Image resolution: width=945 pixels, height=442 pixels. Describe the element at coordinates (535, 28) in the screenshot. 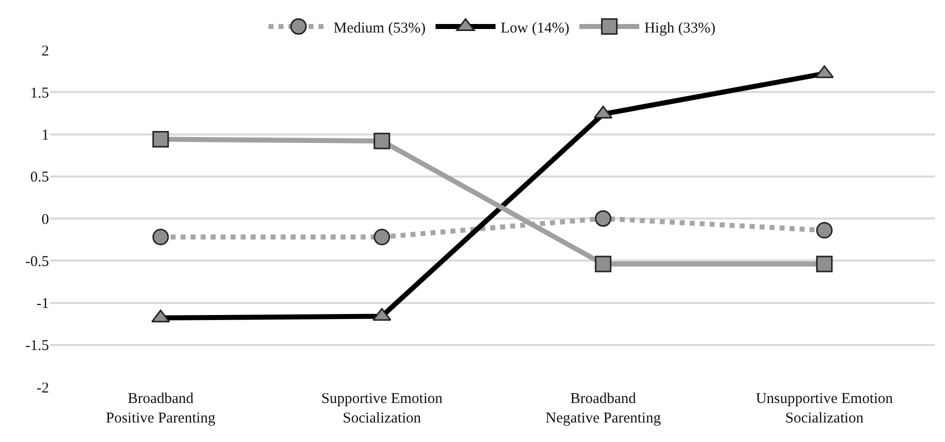

I see `legend-label: Low (14%)` at that location.